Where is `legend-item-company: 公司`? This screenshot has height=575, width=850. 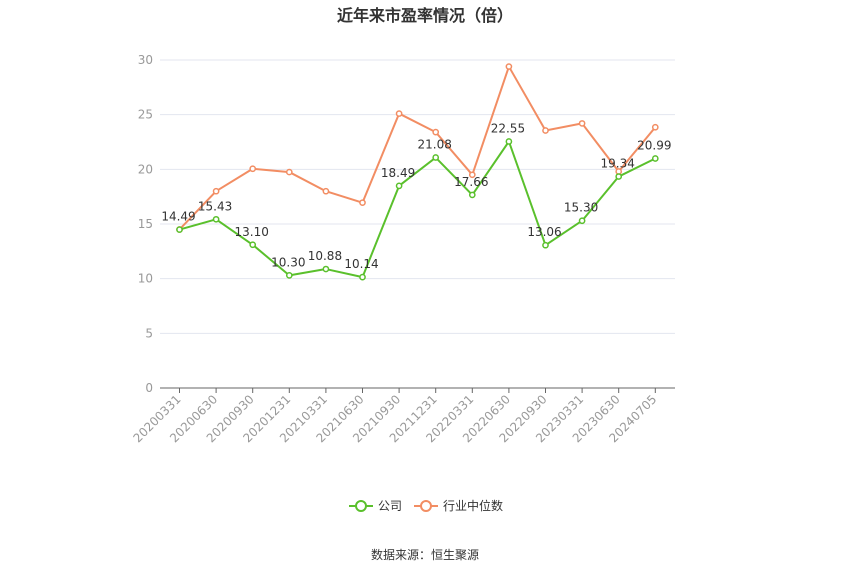
legend-item-company: 公司 is located at coordinates (375, 506).